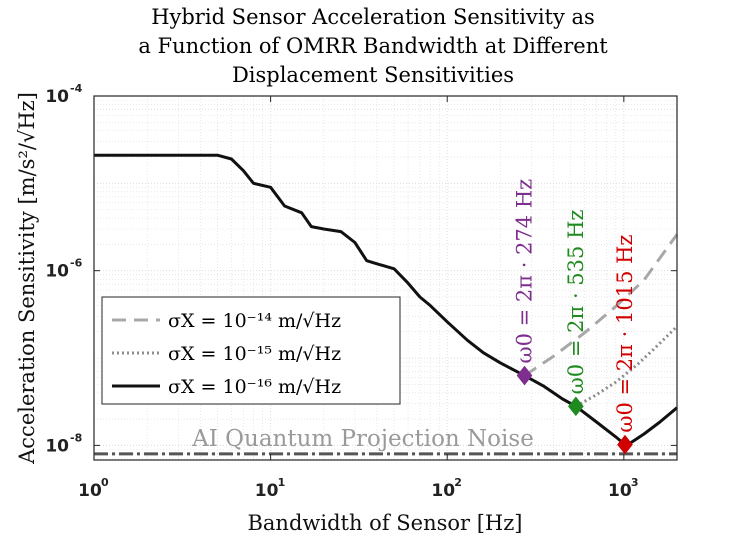 This screenshot has height=542, width=747. What do you see at coordinates (625, 333) in the screenshot?
I see `marker-label-3: ω0 = 2π · 1015 Hz` at bounding box center [625, 333].